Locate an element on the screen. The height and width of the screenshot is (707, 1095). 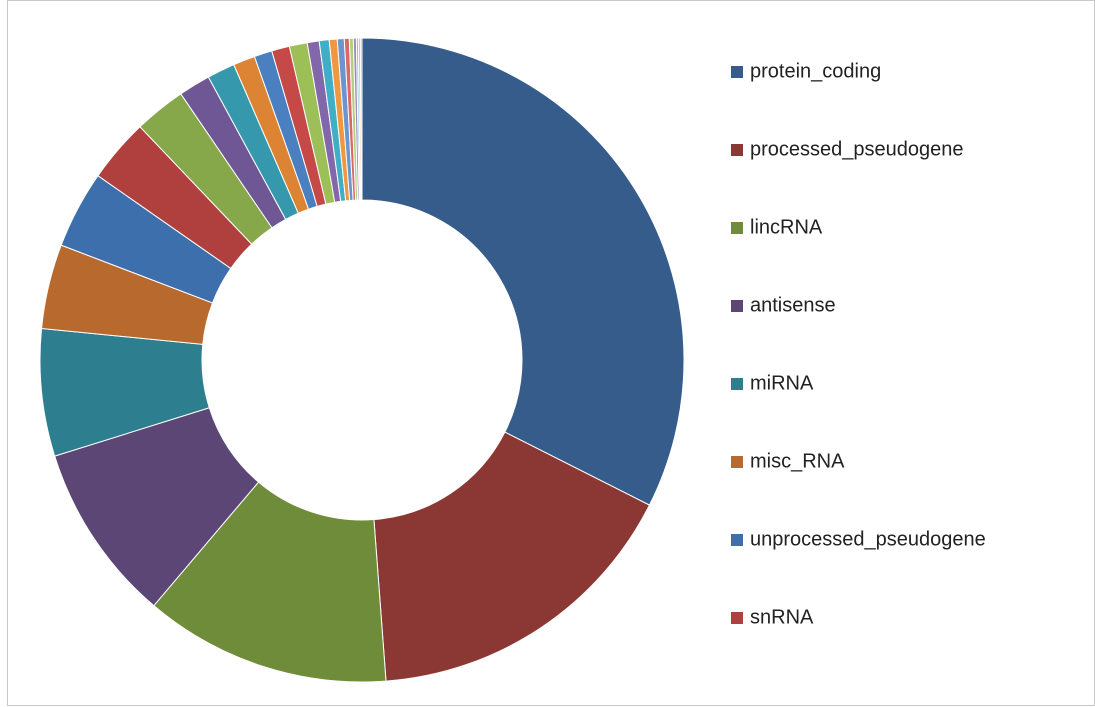
legend-label: antisense is located at coordinates (793, 305).